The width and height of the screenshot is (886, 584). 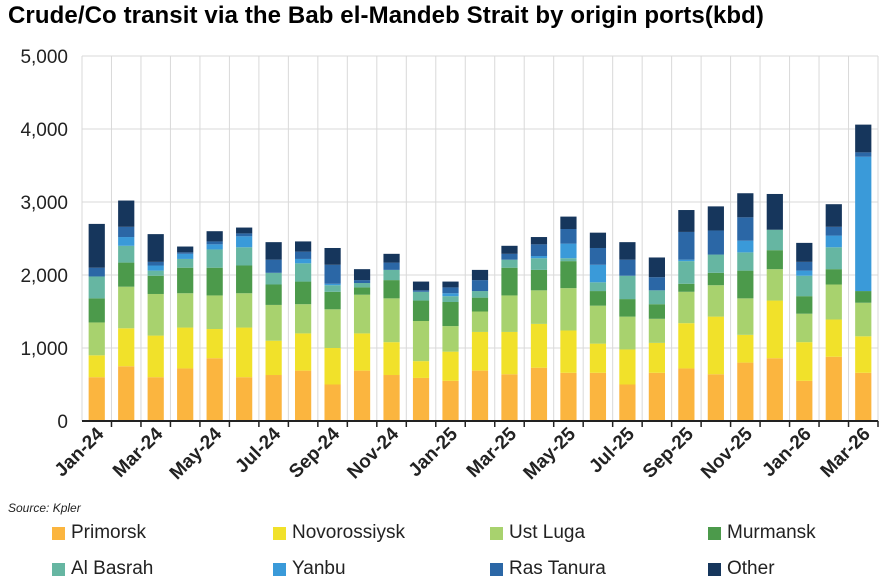 What do you see at coordinates (434, 452) in the screenshot?
I see `x-tick-label: Jan-25` at bounding box center [434, 452].